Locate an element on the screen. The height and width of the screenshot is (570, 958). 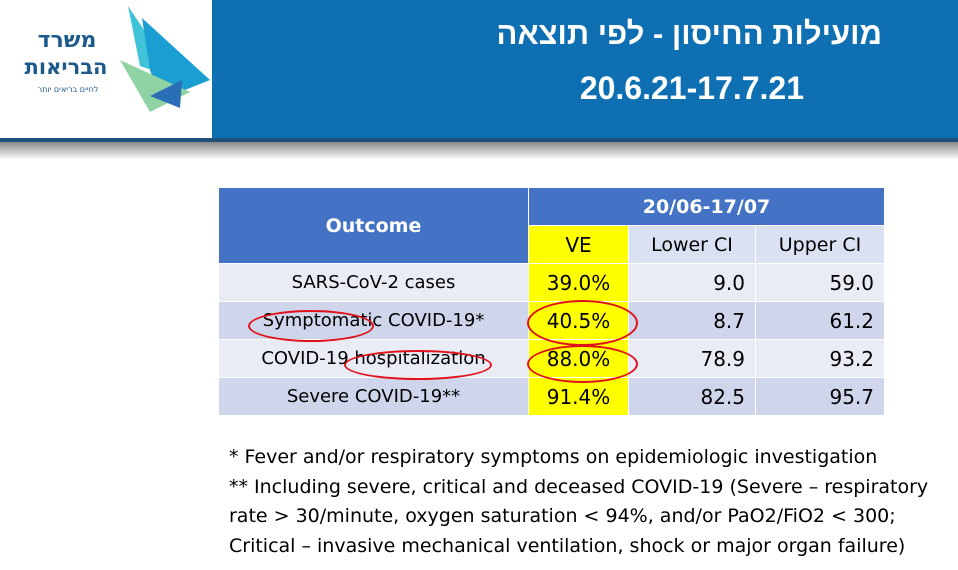
logo-text-line1: משרד is located at coordinates (67, 40).